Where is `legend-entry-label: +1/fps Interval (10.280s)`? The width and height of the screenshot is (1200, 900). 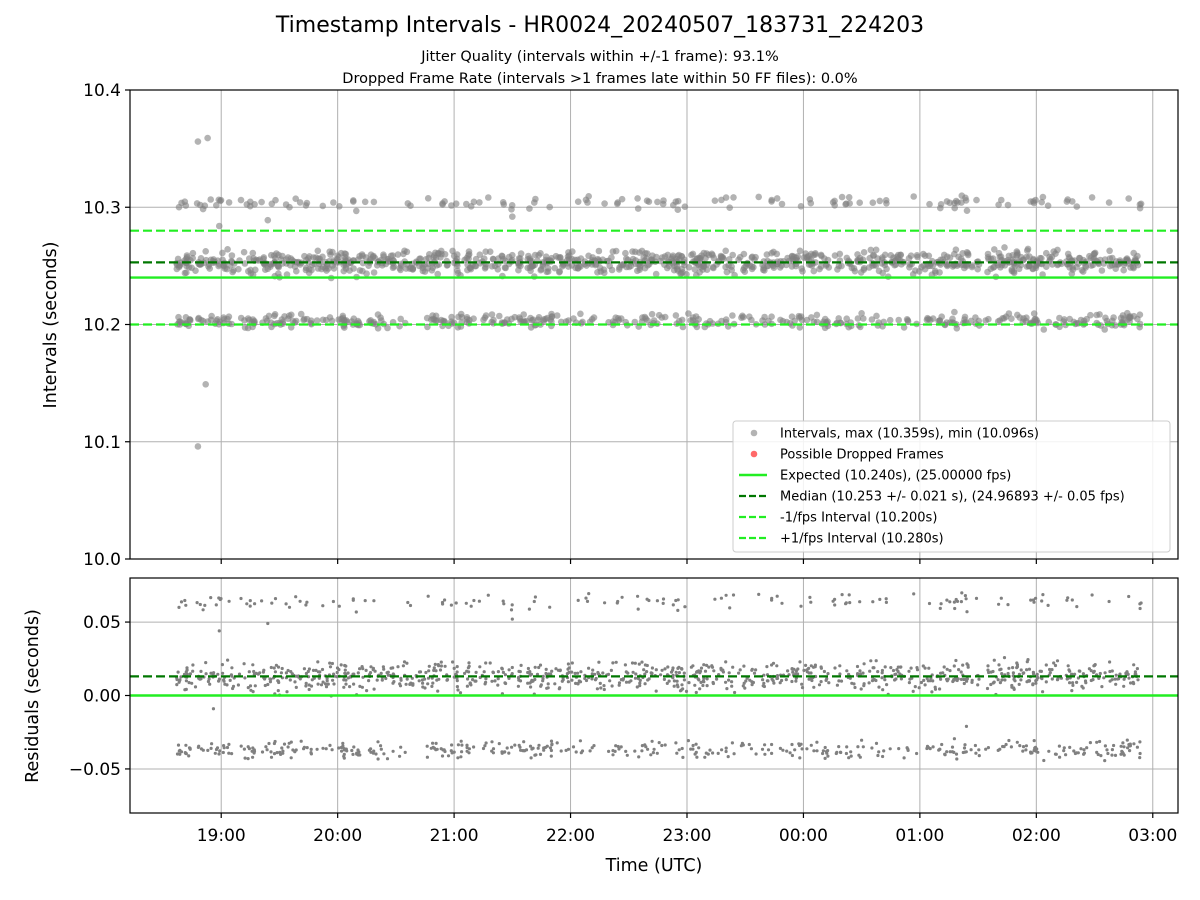
legend-entry-label: +1/fps Interval (10.280s) is located at coordinates (862, 539).